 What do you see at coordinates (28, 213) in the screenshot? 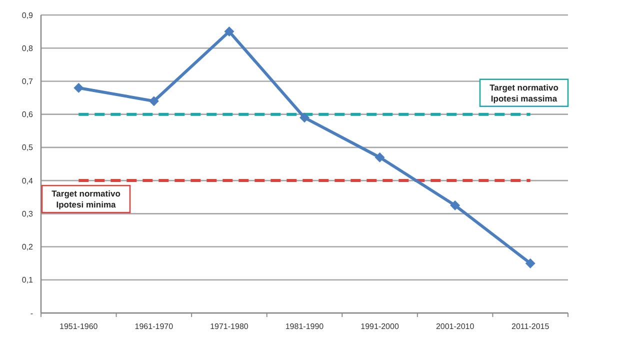
I see `y-tick-label: 0,3` at bounding box center [28, 213].